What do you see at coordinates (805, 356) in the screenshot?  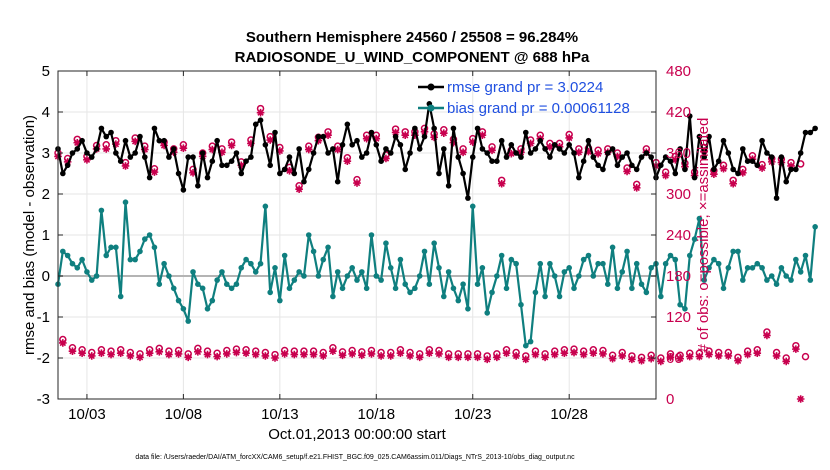 I see `obs-possible-point` at bounding box center [805, 356].